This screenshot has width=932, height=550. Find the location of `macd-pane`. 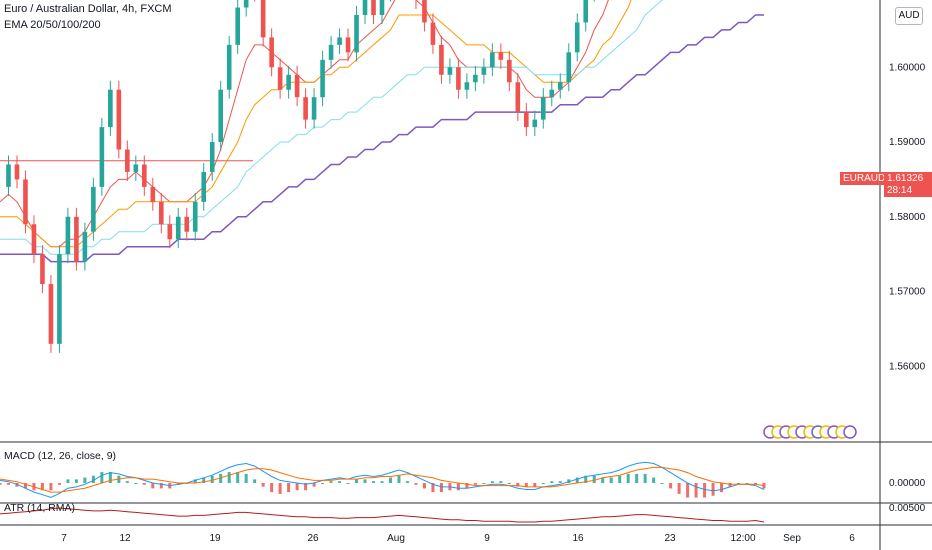

macd-pane is located at coordinates (383, 479).